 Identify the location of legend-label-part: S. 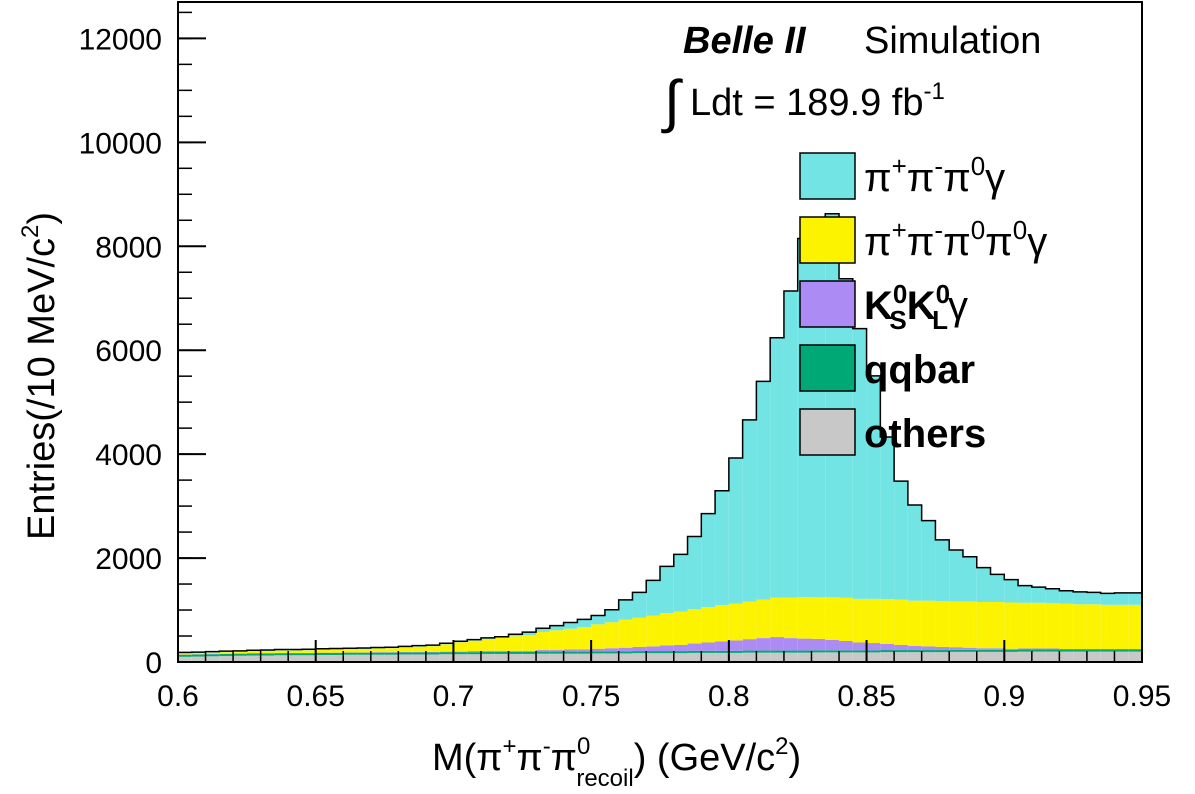
(897, 320).